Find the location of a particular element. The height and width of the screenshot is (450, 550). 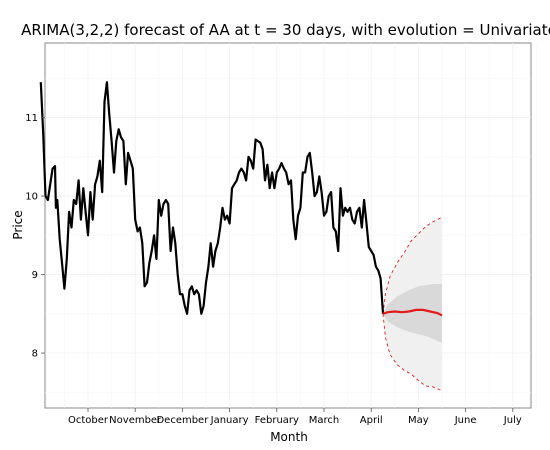

x-tick-label: June is located at coordinates (465, 420).